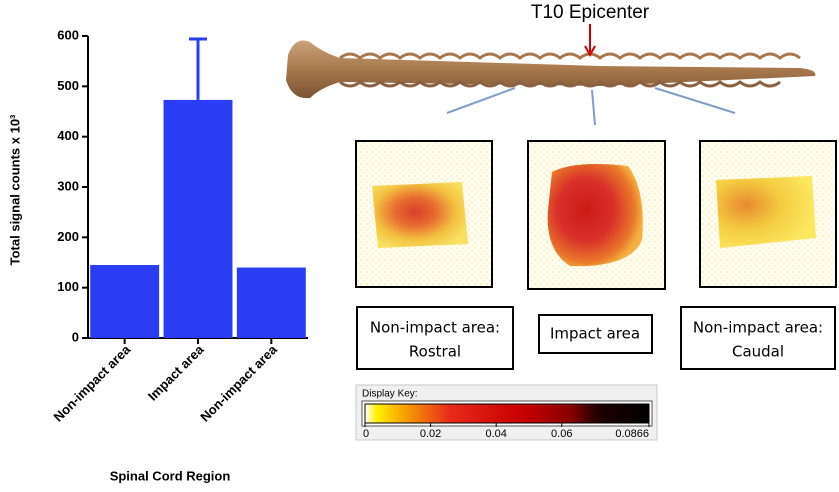 This screenshot has width=839, height=492. Describe the element at coordinates (75, 336) in the screenshot. I see `y-tick-label: 0` at that location.